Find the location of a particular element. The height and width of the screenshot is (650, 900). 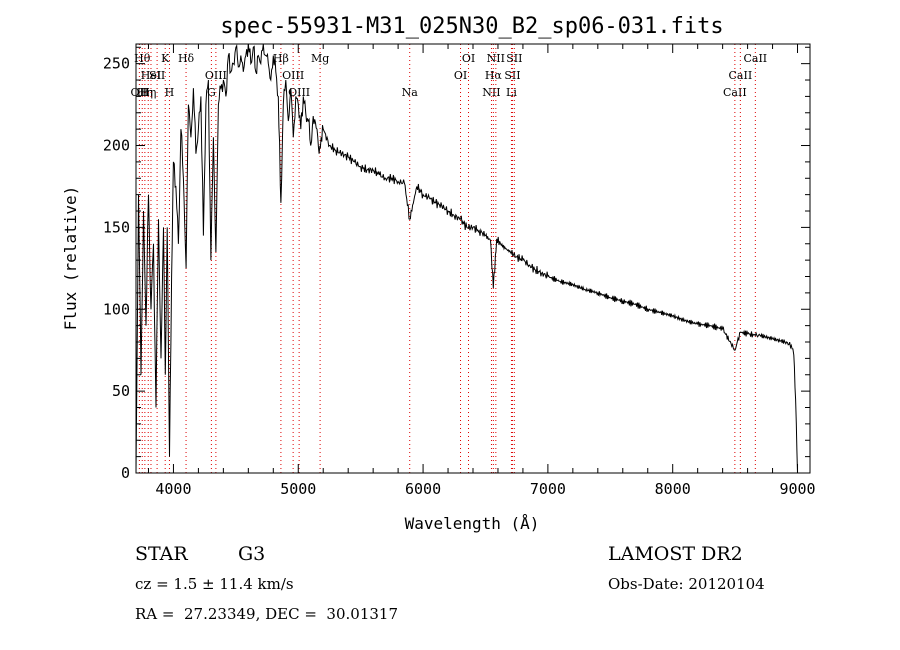

observation-date: Obs-Date: 20120104 is located at coordinates (686, 584).